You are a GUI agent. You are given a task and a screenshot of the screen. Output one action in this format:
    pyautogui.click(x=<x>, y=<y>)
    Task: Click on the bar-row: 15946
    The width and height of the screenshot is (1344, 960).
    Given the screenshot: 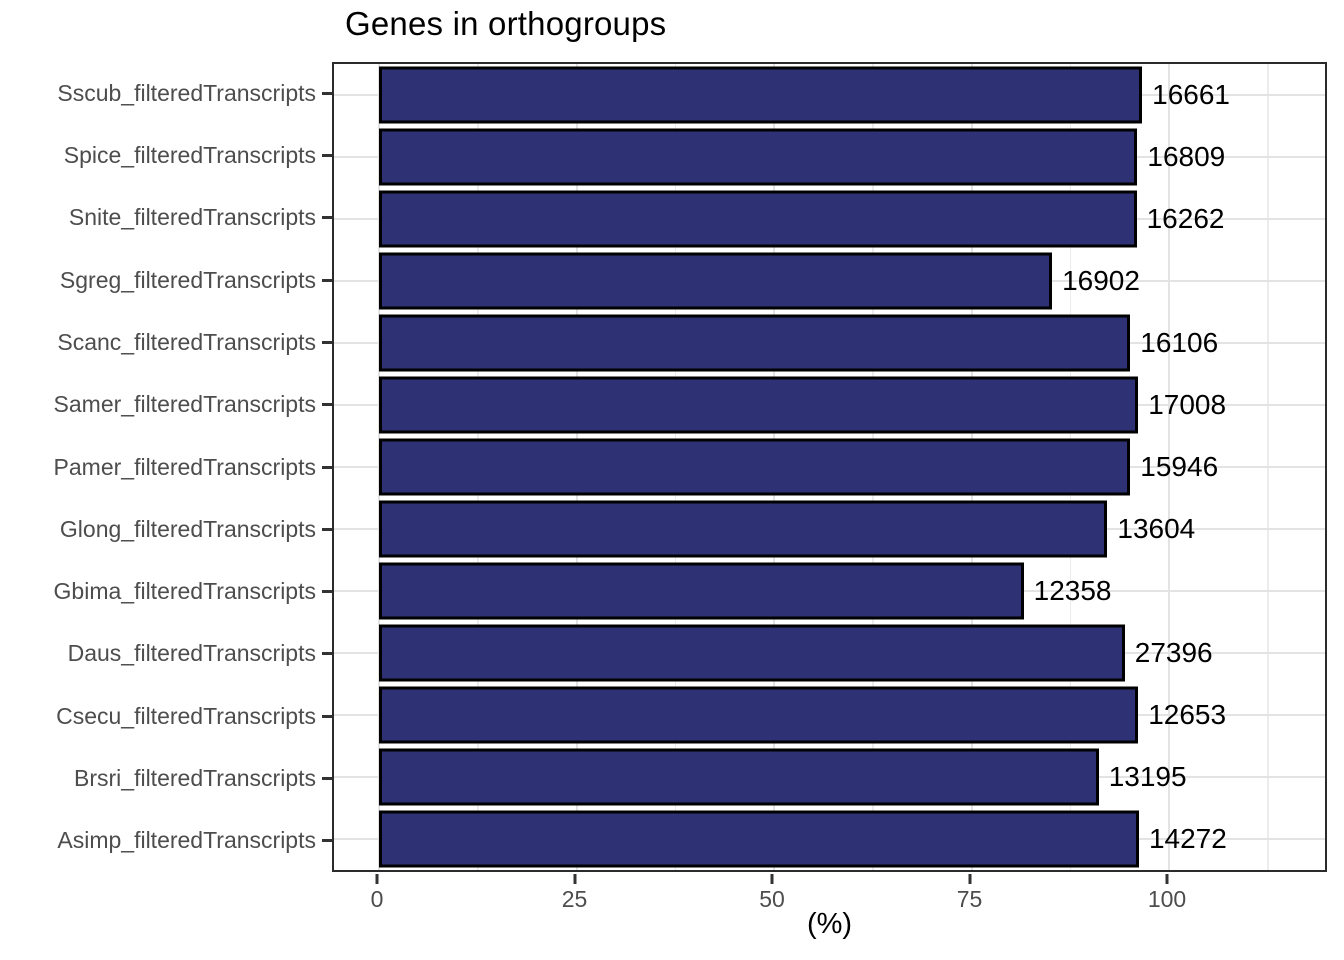 What is the action you would take?
    pyautogui.click(x=829, y=467)
    